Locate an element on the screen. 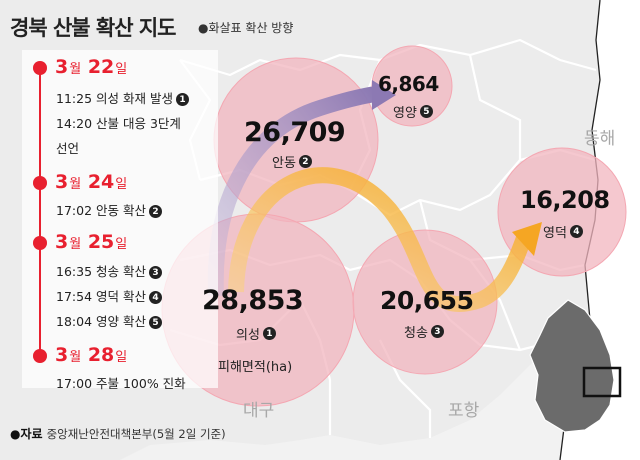 The height and width of the screenshot is (460, 640). ref-badge-4: 4 is located at coordinates (155, 297).